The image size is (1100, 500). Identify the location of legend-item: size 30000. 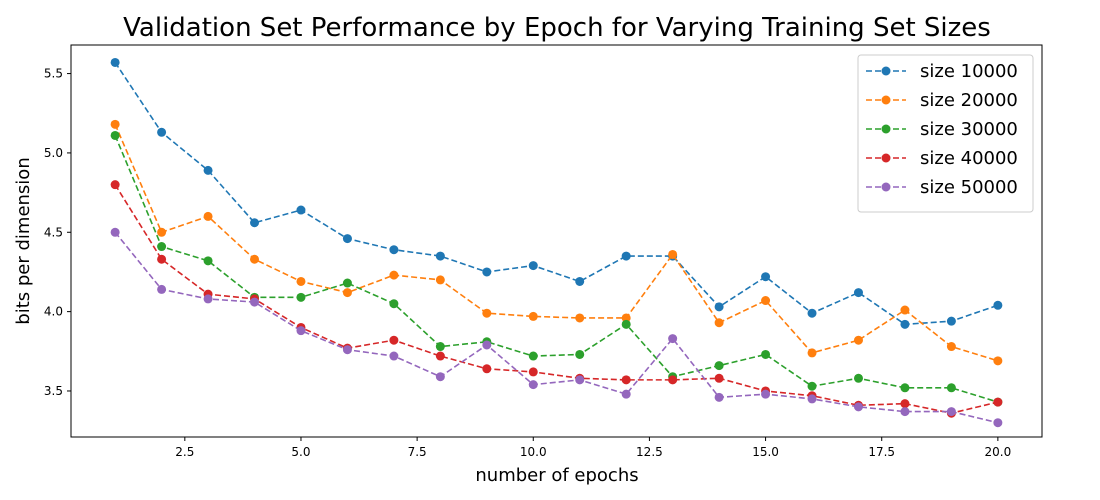
(942, 129).